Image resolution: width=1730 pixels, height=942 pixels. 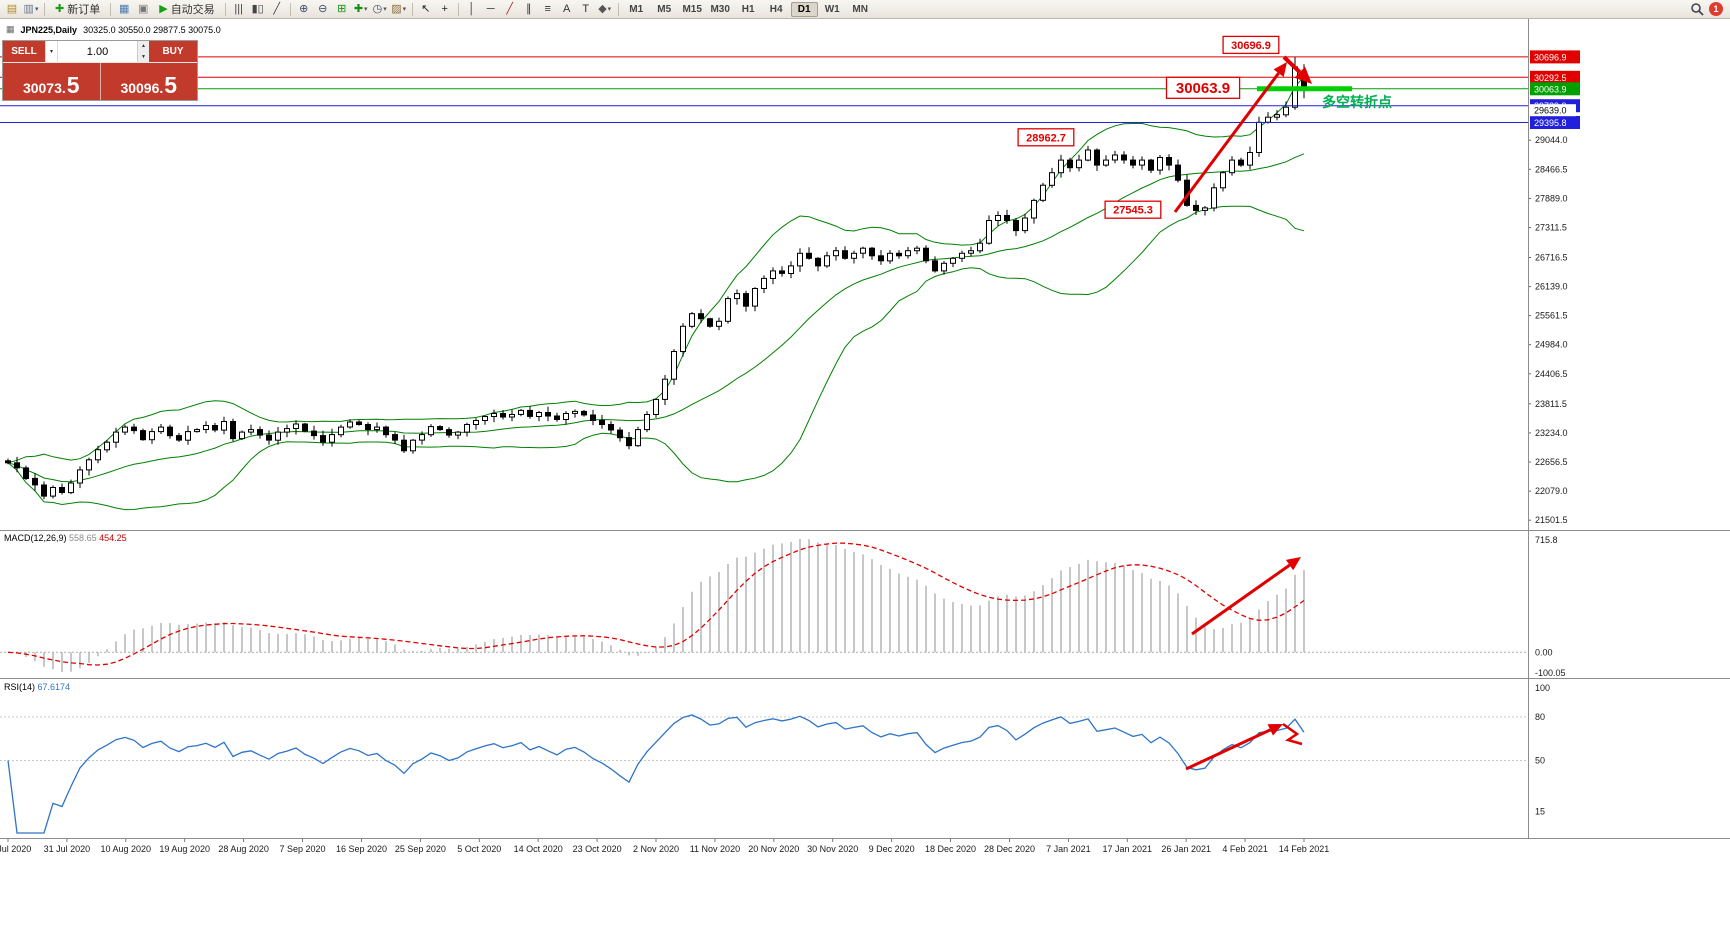 What do you see at coordinates (1697, 9) in the screenshot?
I see `search-icon` at bounding box center [1697, 9].